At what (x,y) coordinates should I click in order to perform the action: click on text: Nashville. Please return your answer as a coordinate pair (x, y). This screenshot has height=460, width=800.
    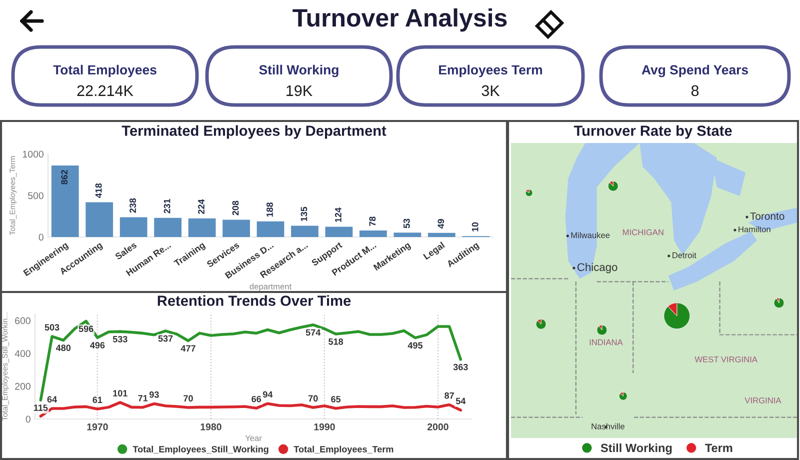
    Looking at the image, I should click on (608, 426).